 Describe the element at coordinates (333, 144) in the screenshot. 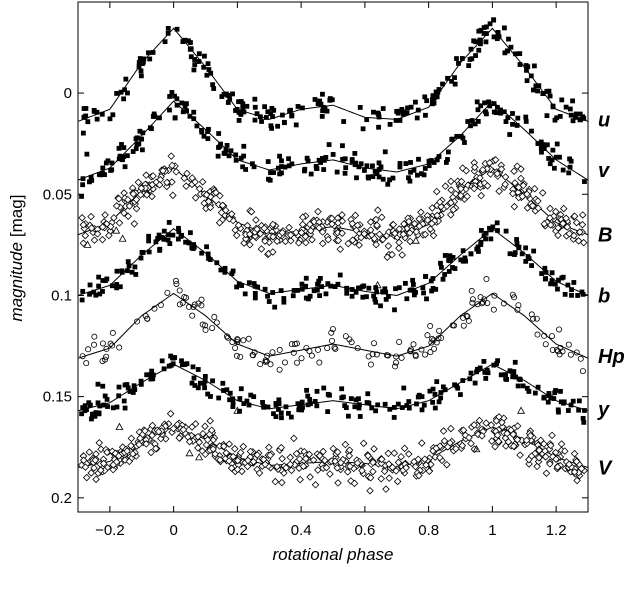

I see `series-points-v` at that location.